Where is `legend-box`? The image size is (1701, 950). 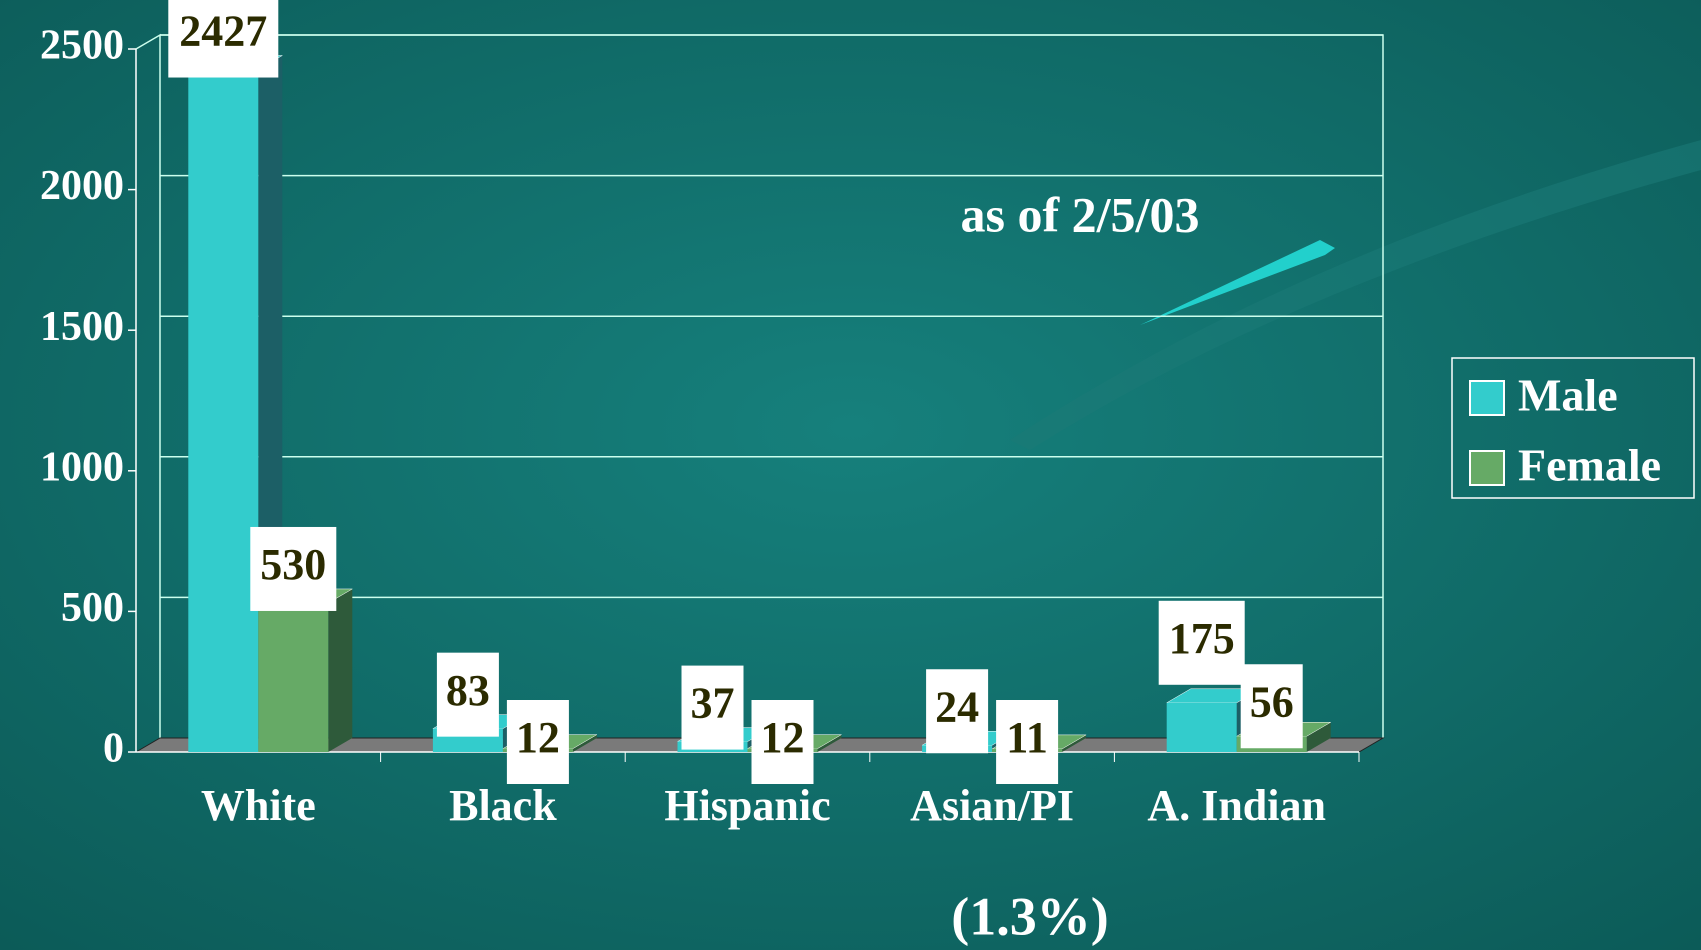 legend-box is located at coordinates (1573, 428).